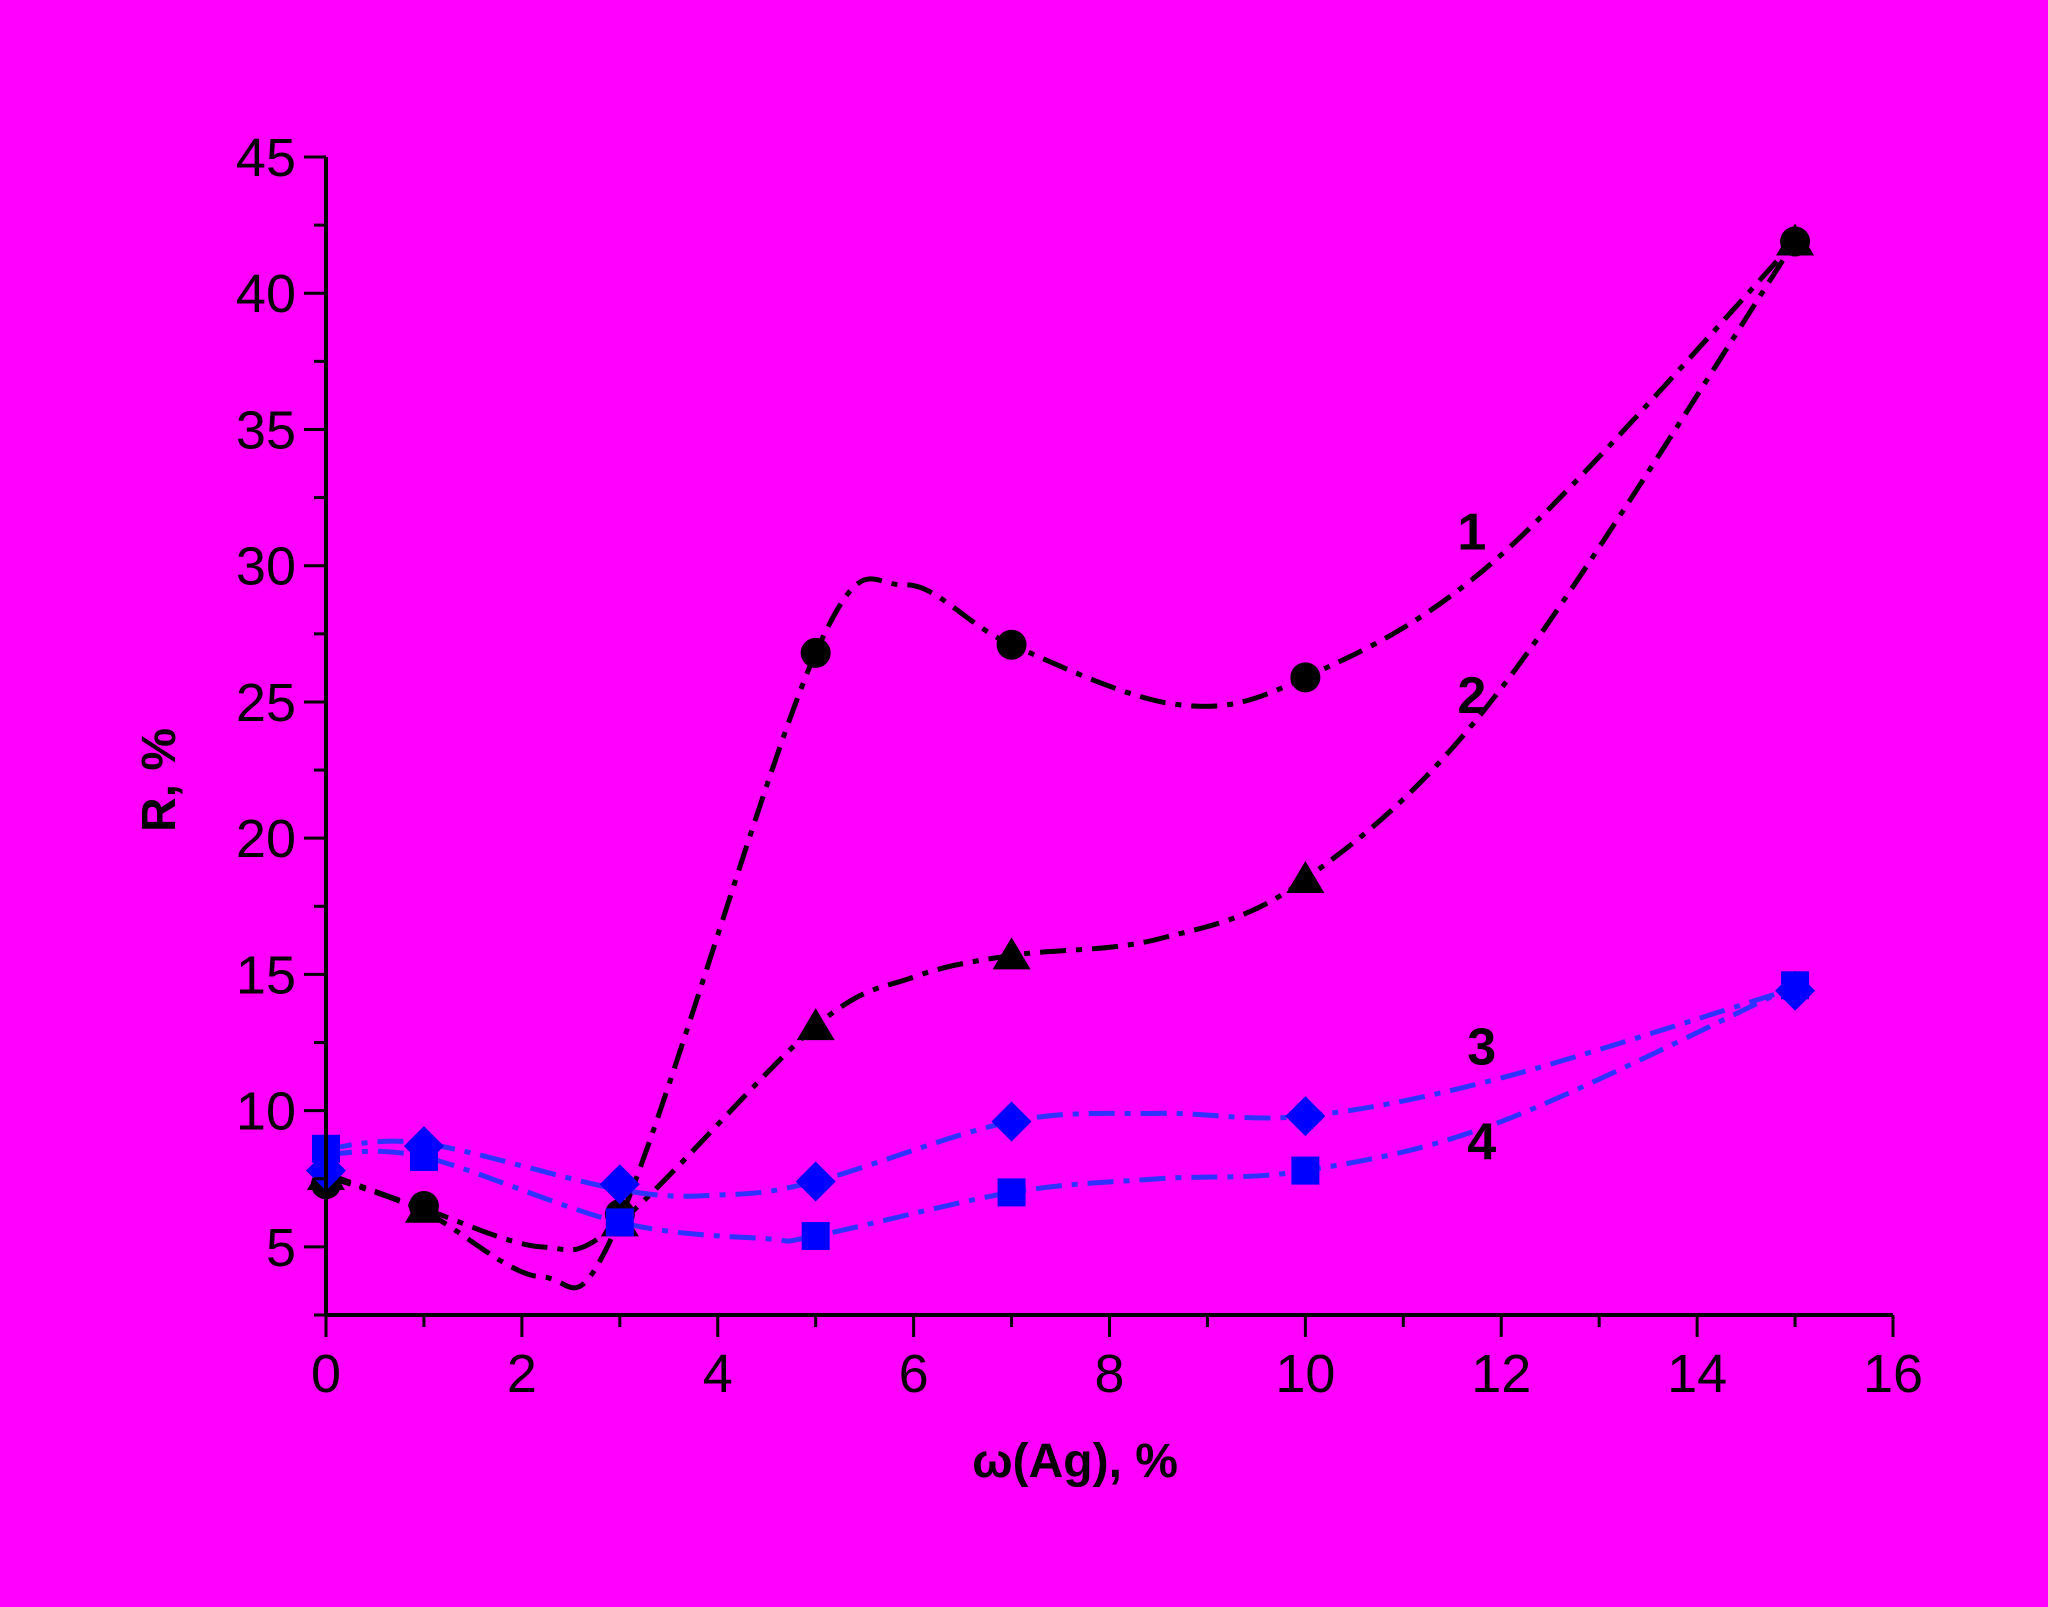 This screenshot has width=2048, height=1607. I want to click on series-4-curve, so click(1061, 1113).